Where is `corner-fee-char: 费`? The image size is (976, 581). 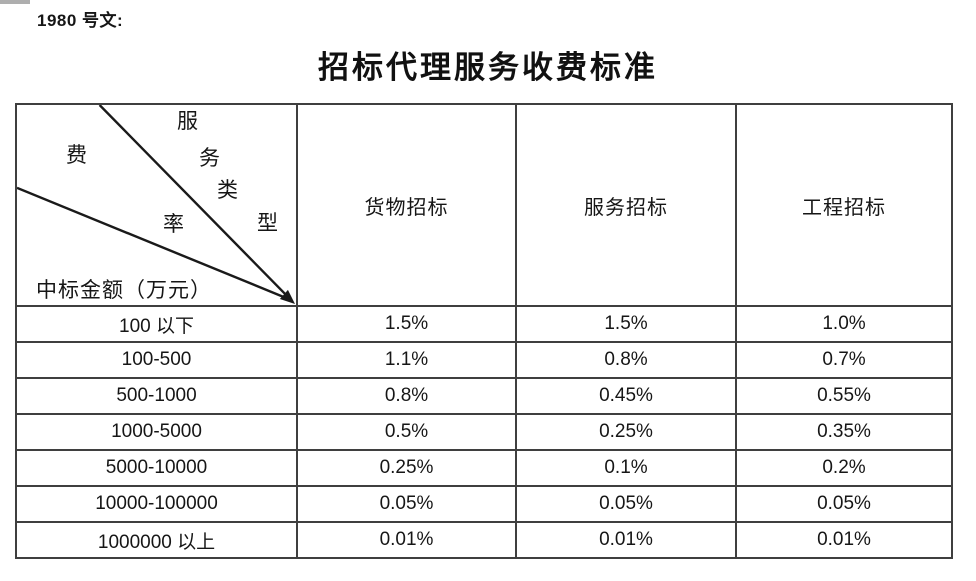
corner-fee-char: 费 is located at coordinates (76, 155).